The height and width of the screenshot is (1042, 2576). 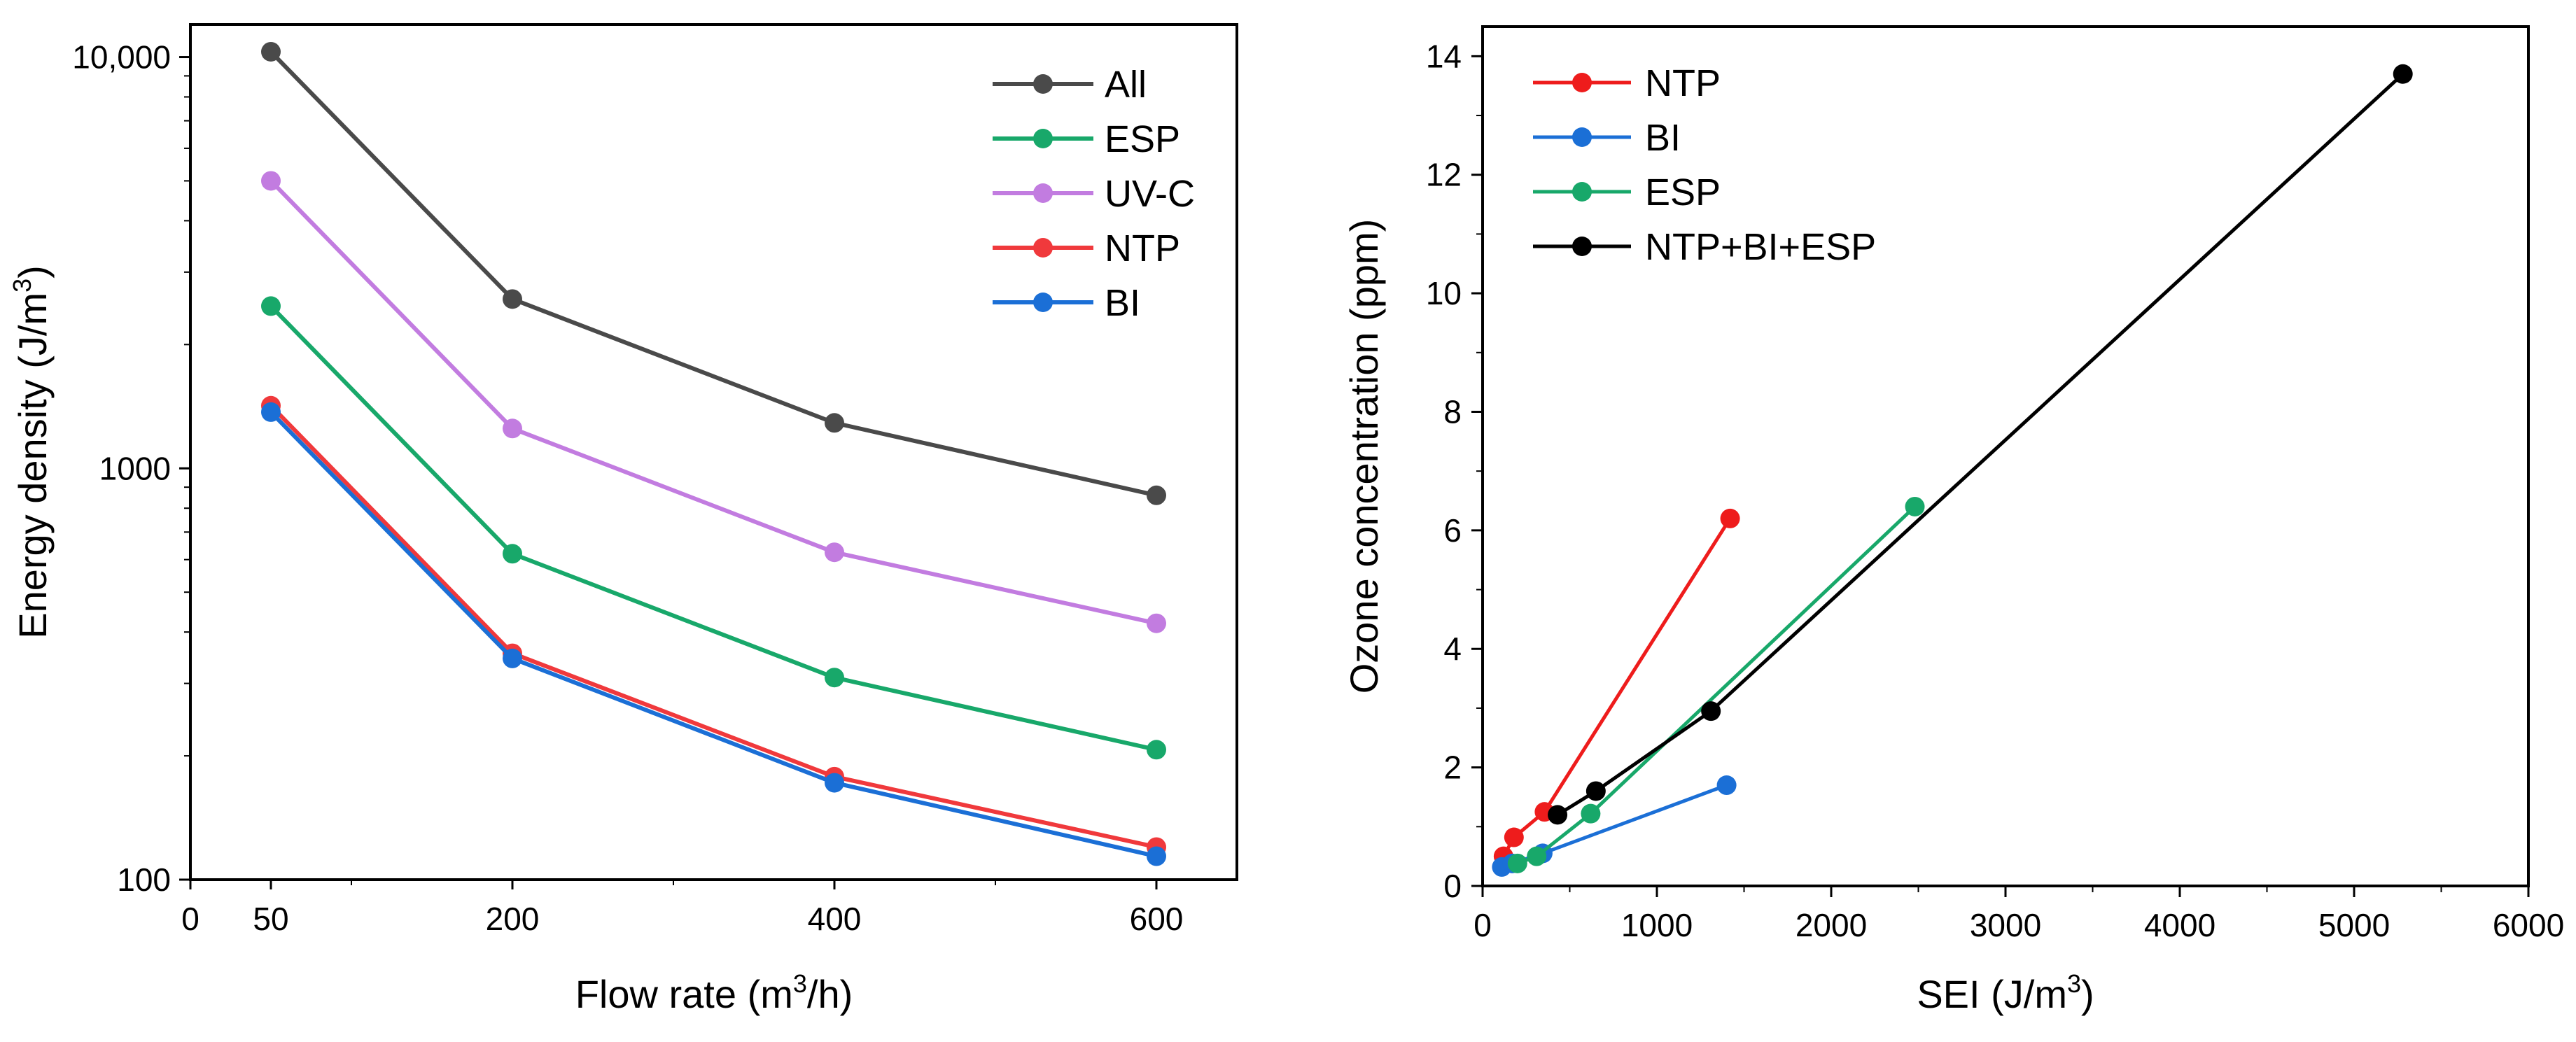 I want to click on right-legend-label: NTP+BI+ESP, so click(x=1760, y=247).